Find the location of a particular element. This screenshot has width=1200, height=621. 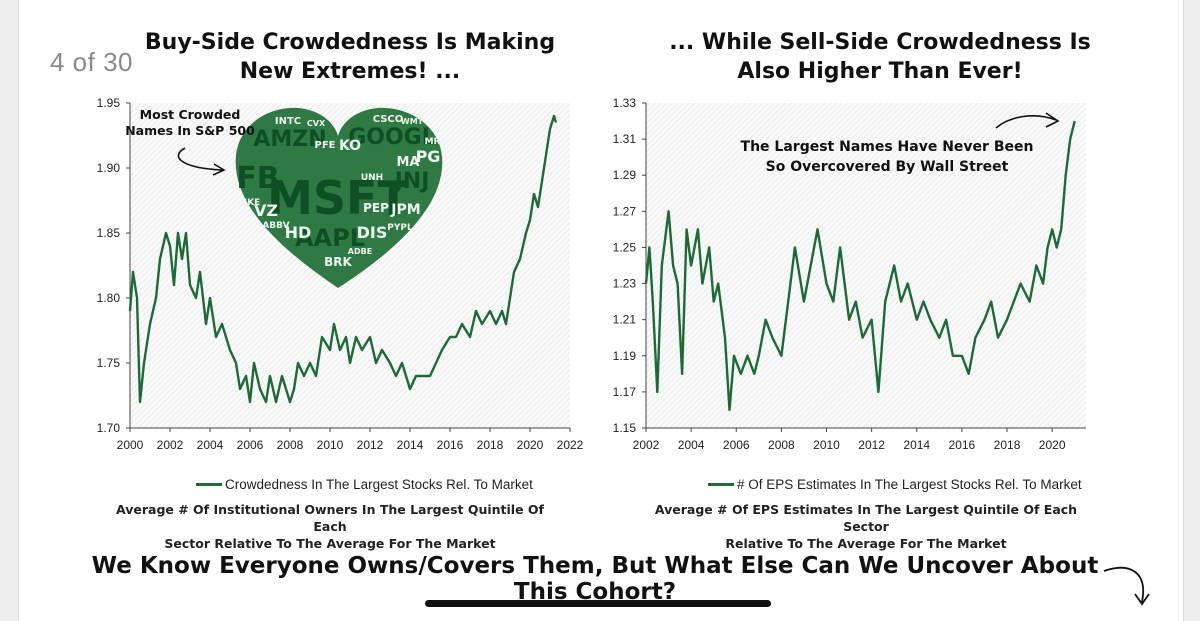

heart-word: HD is located at coordinates (298, 232).